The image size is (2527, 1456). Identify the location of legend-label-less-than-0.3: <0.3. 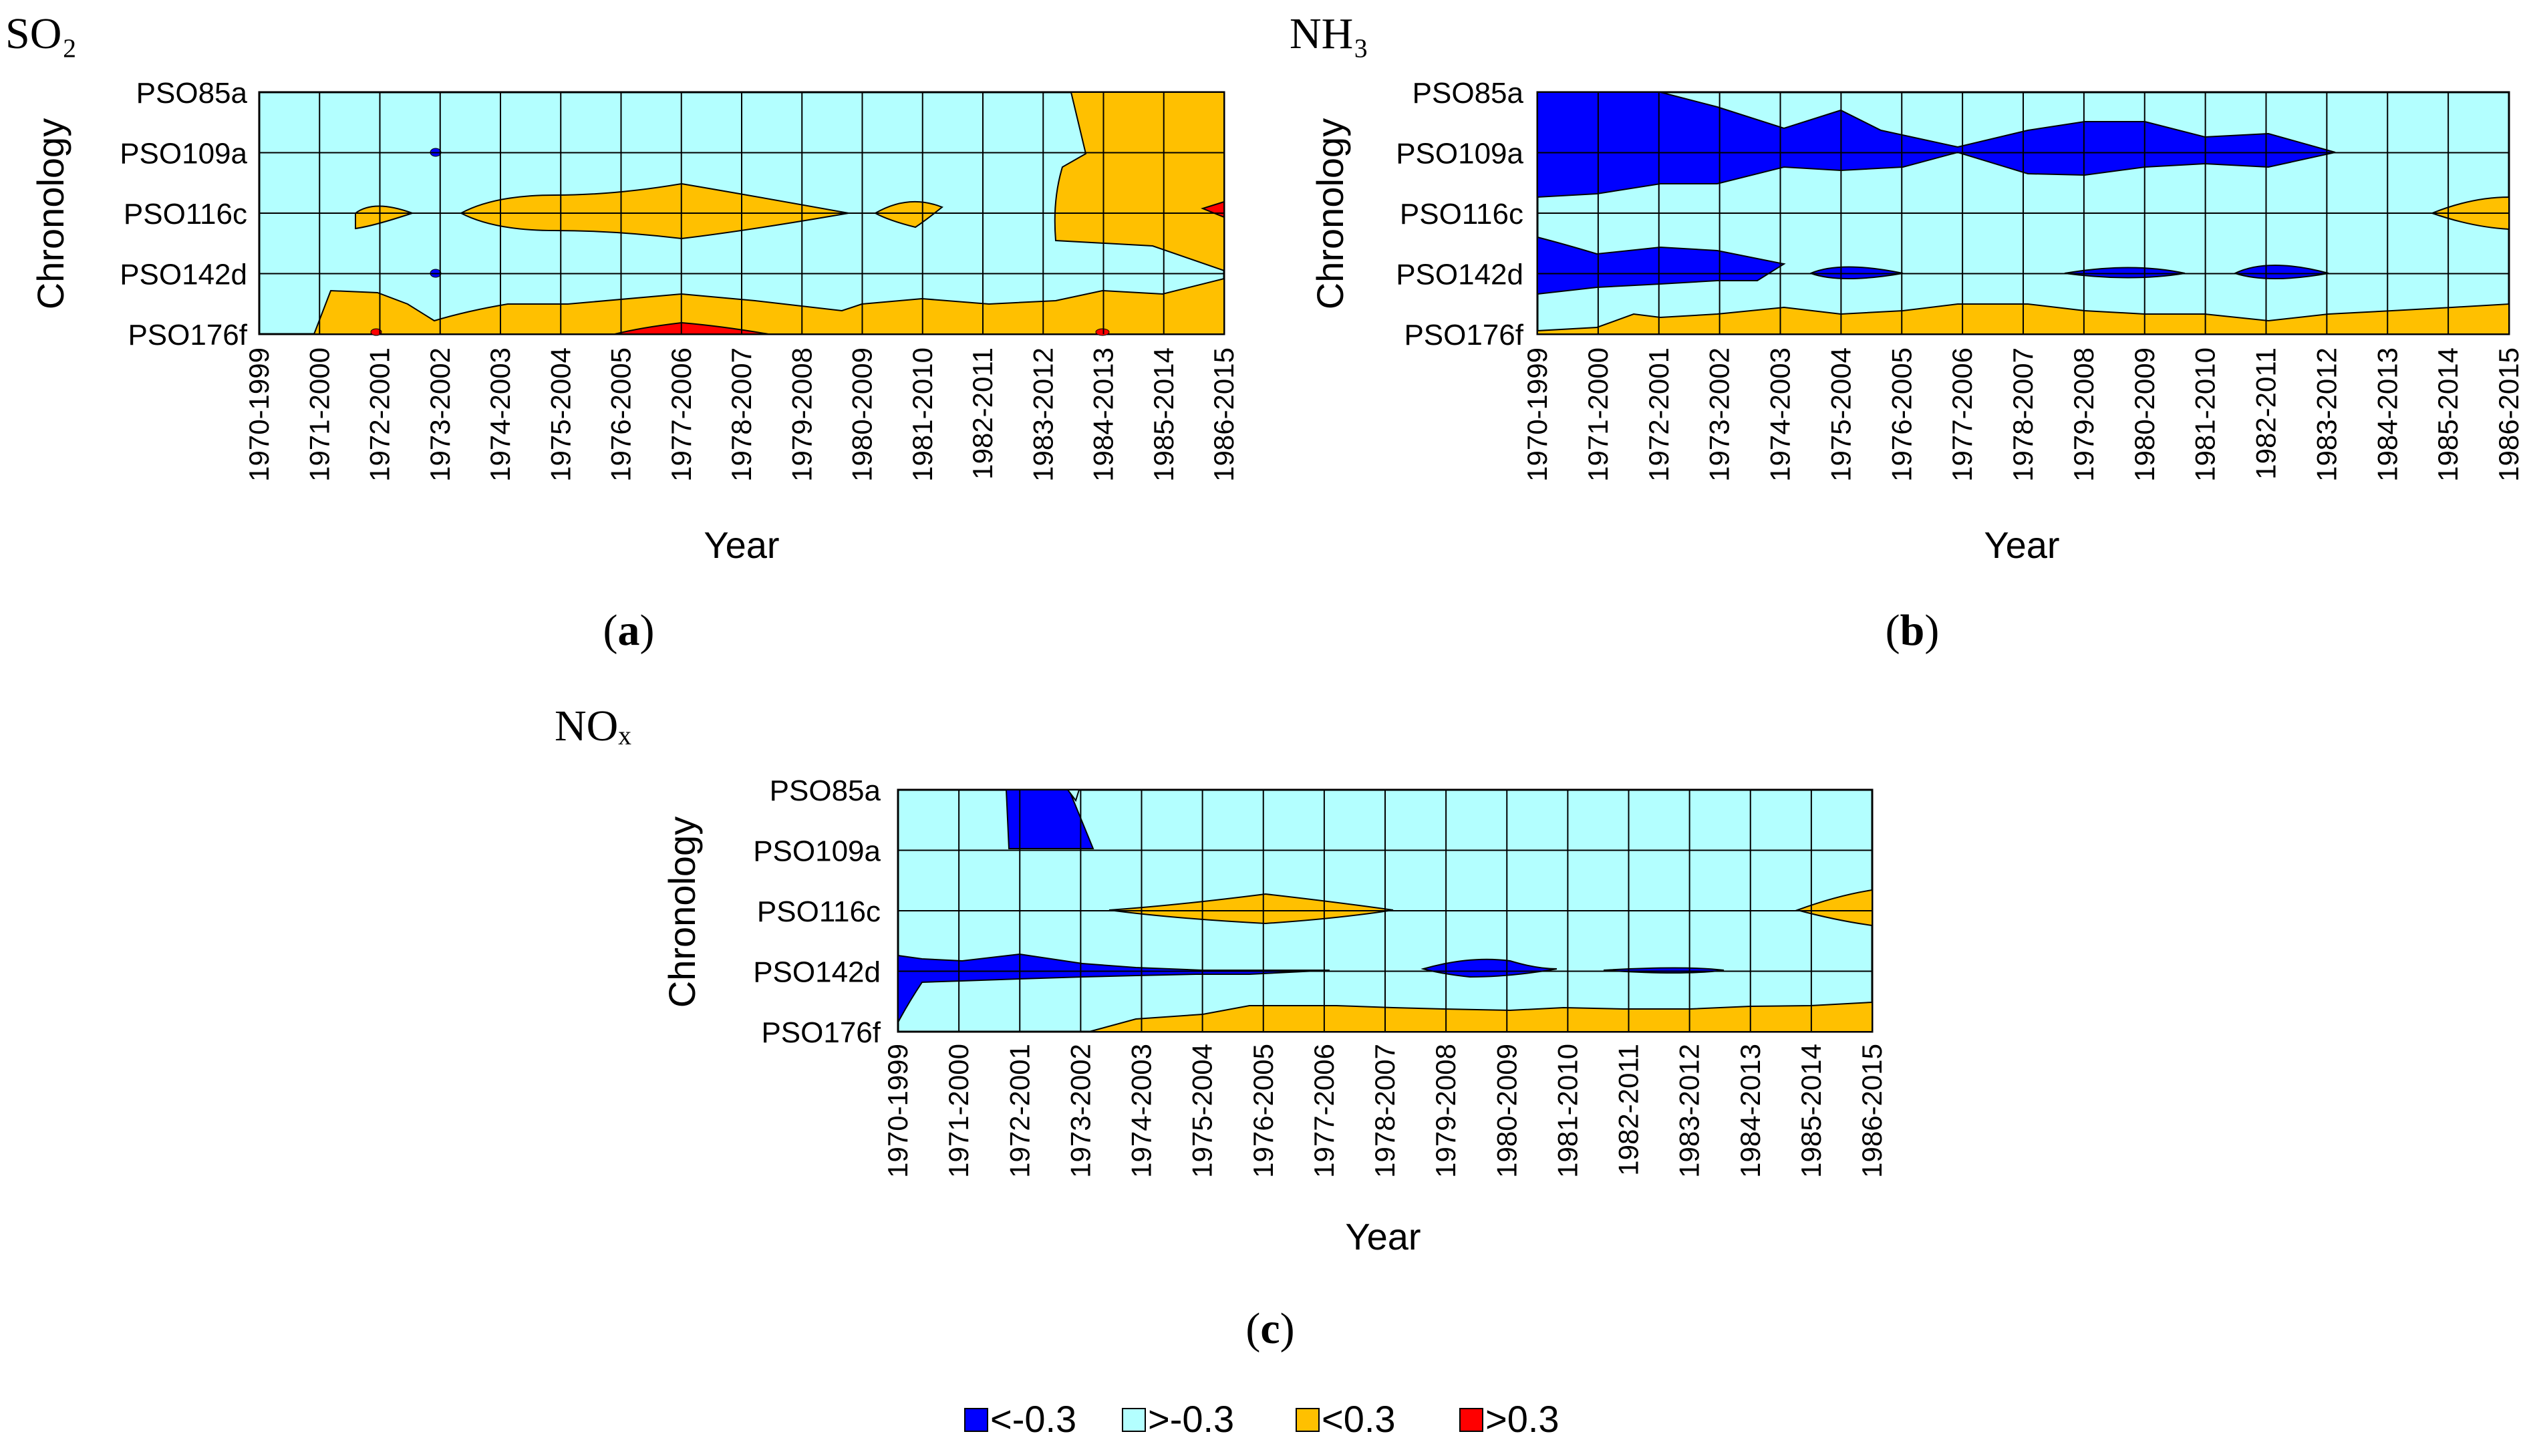
(1359, 1419).